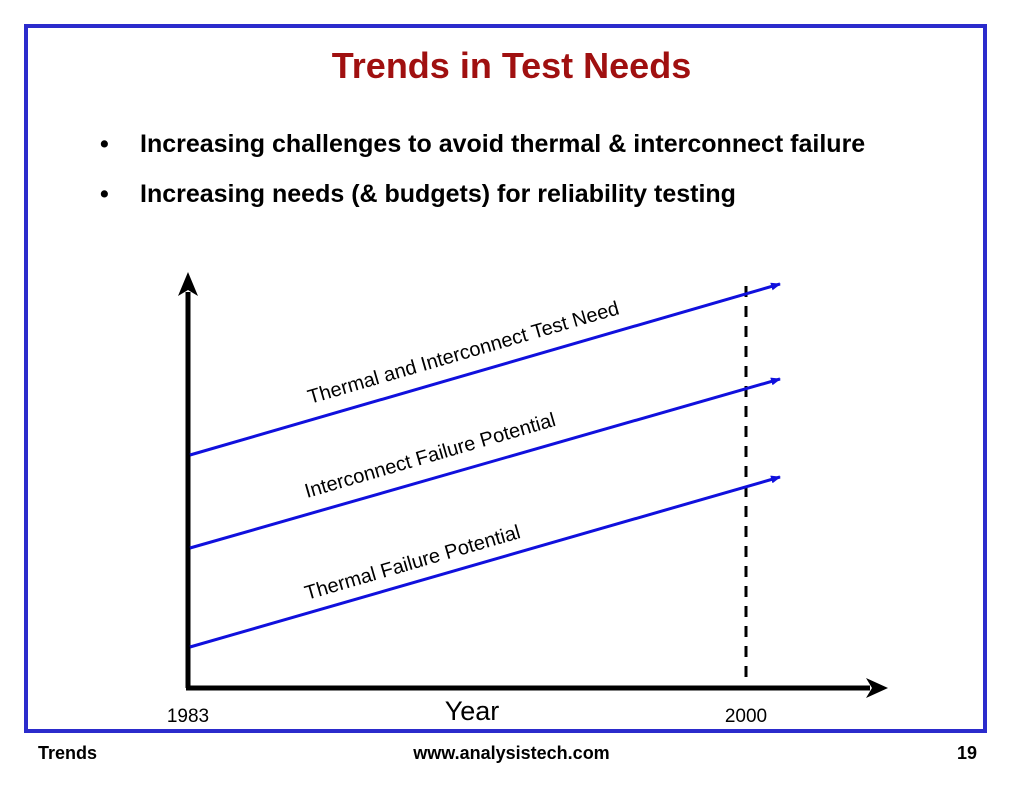  I want to click on label-thermal-failure: Thermal Failure Potential, so click(412, 562).